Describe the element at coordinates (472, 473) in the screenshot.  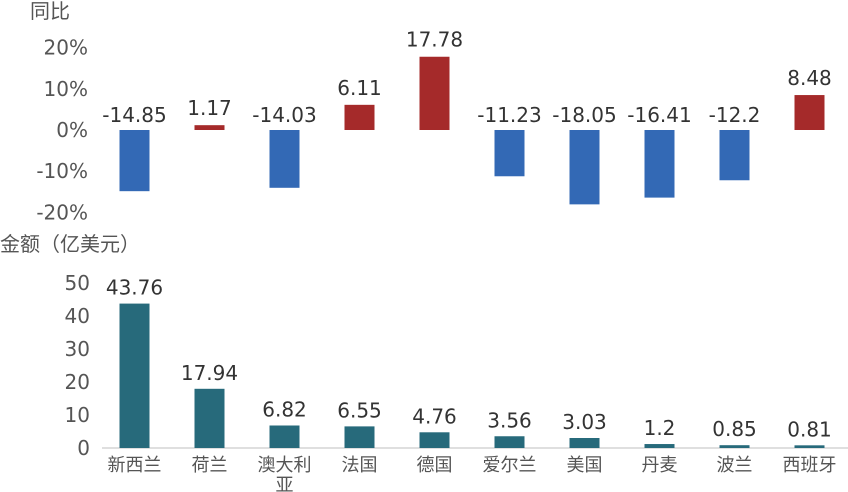
I see `amount-category-labels: 新西兰 荷兰 澳大利亚 法国 德国 爱尔兰 美国 丹麦 波兰 西班牙` at that location.